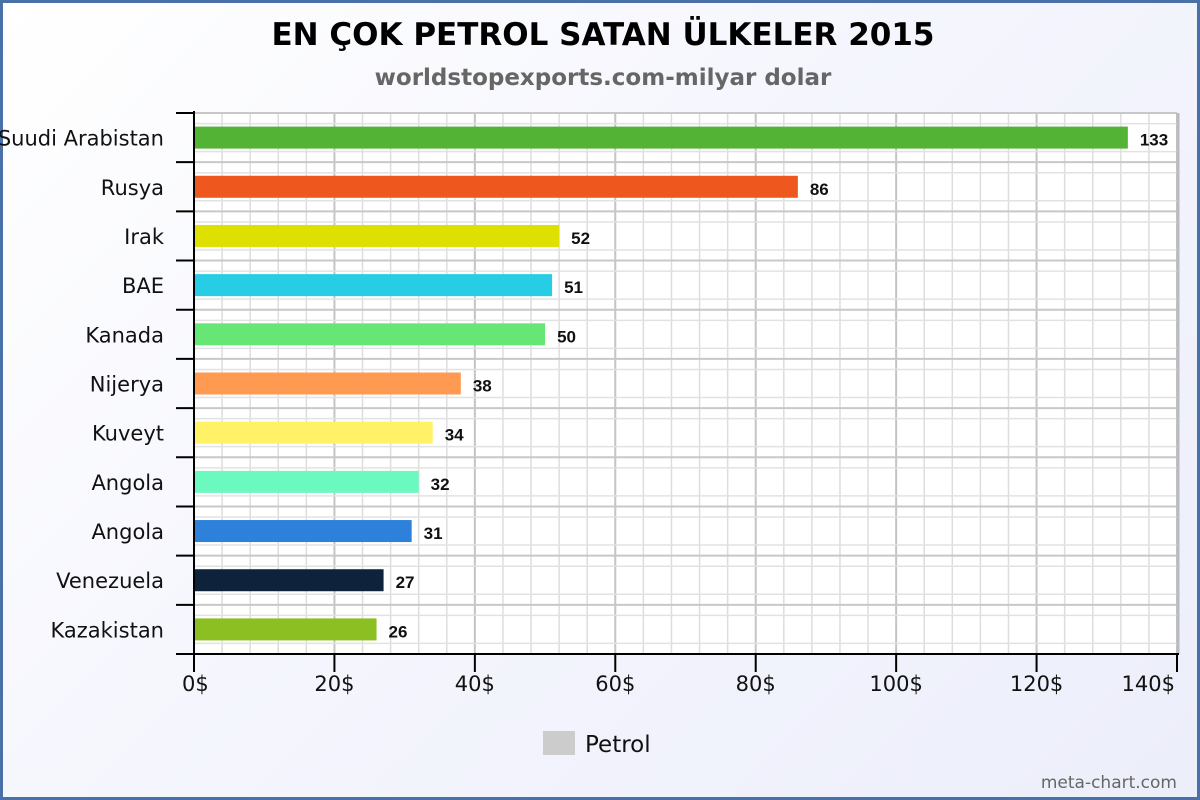 This screenshot has width=1200, height=800. I want to click on x-tick-label: 60$, so click(615, 684).